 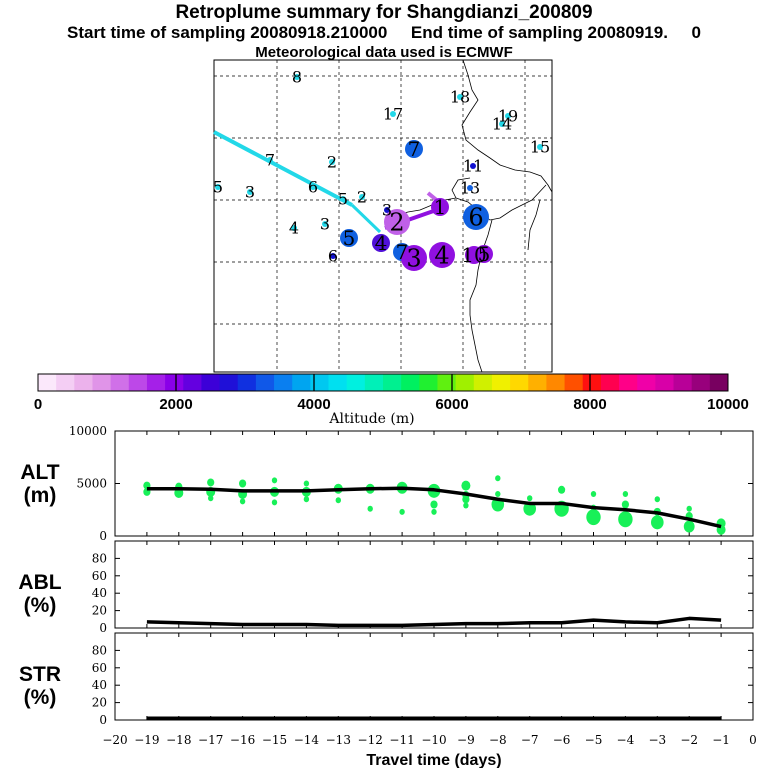 I want to click on x-axis-label: Travel time (days), so click(x=433, y=760).